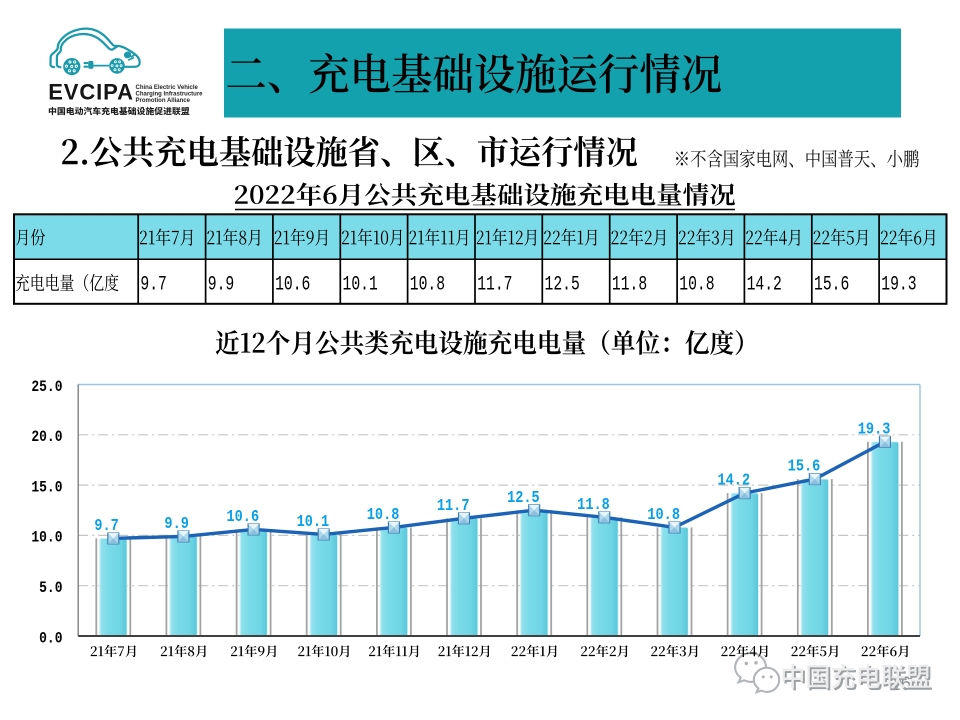  I want to click on svg-text: 15.0, so click(46, 487).